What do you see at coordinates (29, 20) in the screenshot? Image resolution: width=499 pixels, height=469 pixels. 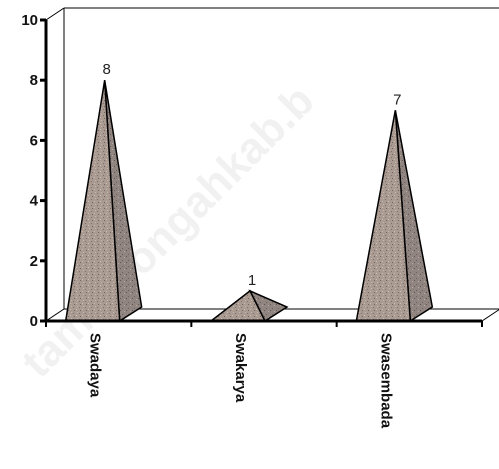 I see `y-tick-label: 10` at bounding box center [29, 20].